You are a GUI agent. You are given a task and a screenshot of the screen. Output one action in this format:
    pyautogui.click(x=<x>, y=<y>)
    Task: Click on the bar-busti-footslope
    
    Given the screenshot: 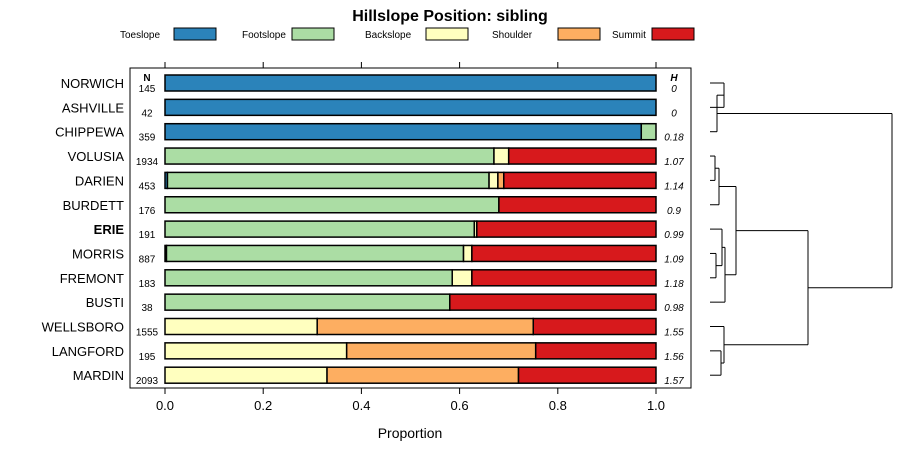 What is the action you would take?
    pyautogui.click(x=307, y=302)
    